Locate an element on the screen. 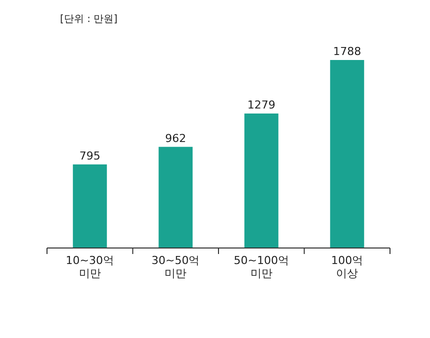 Image resolution: width=430 pixels, height=338 pixels. data-label: 962 is located at coordinates (175, 138).